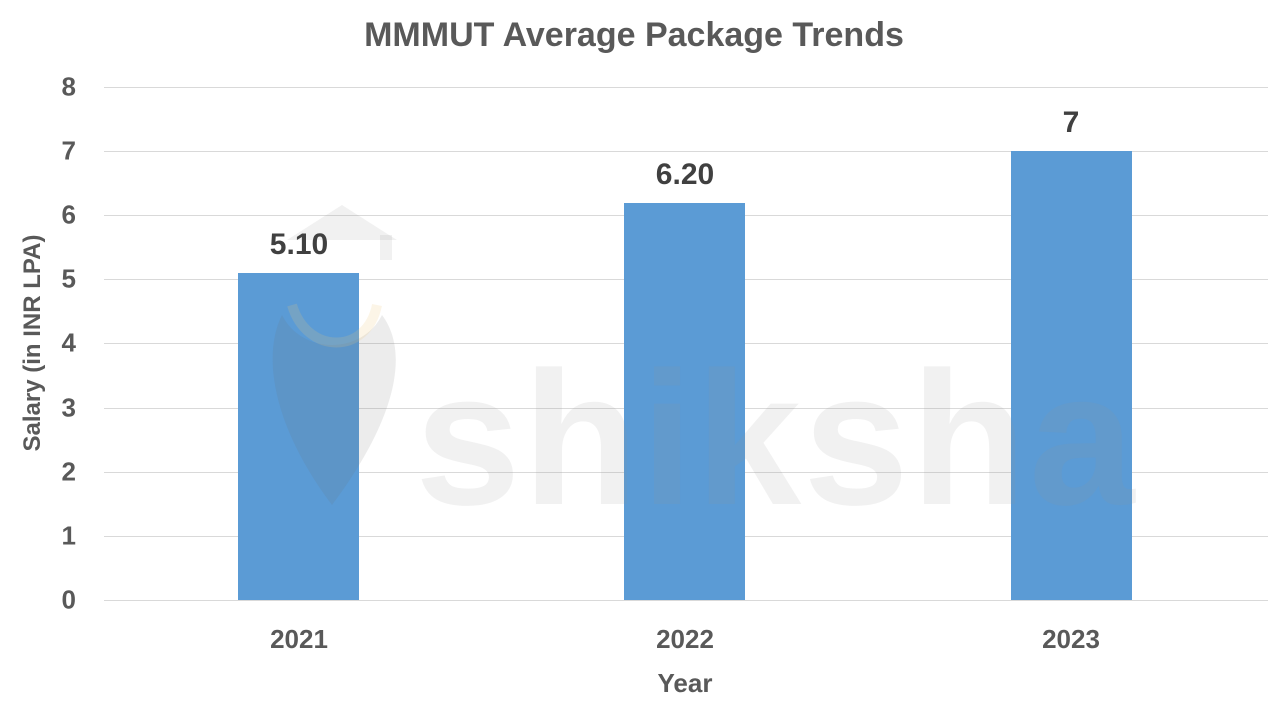  What do you see at coordinates (68, 278) in the screenshot?
I see `y-tick-label: 5` at bounding box center [68, 278].